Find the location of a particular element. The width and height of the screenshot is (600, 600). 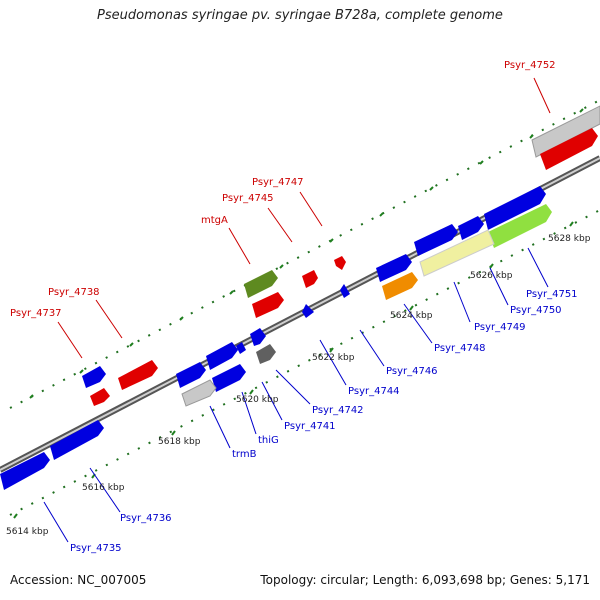

gene-label-psyr-4742: Psyr_4742 is located at coordinates (338, 410).